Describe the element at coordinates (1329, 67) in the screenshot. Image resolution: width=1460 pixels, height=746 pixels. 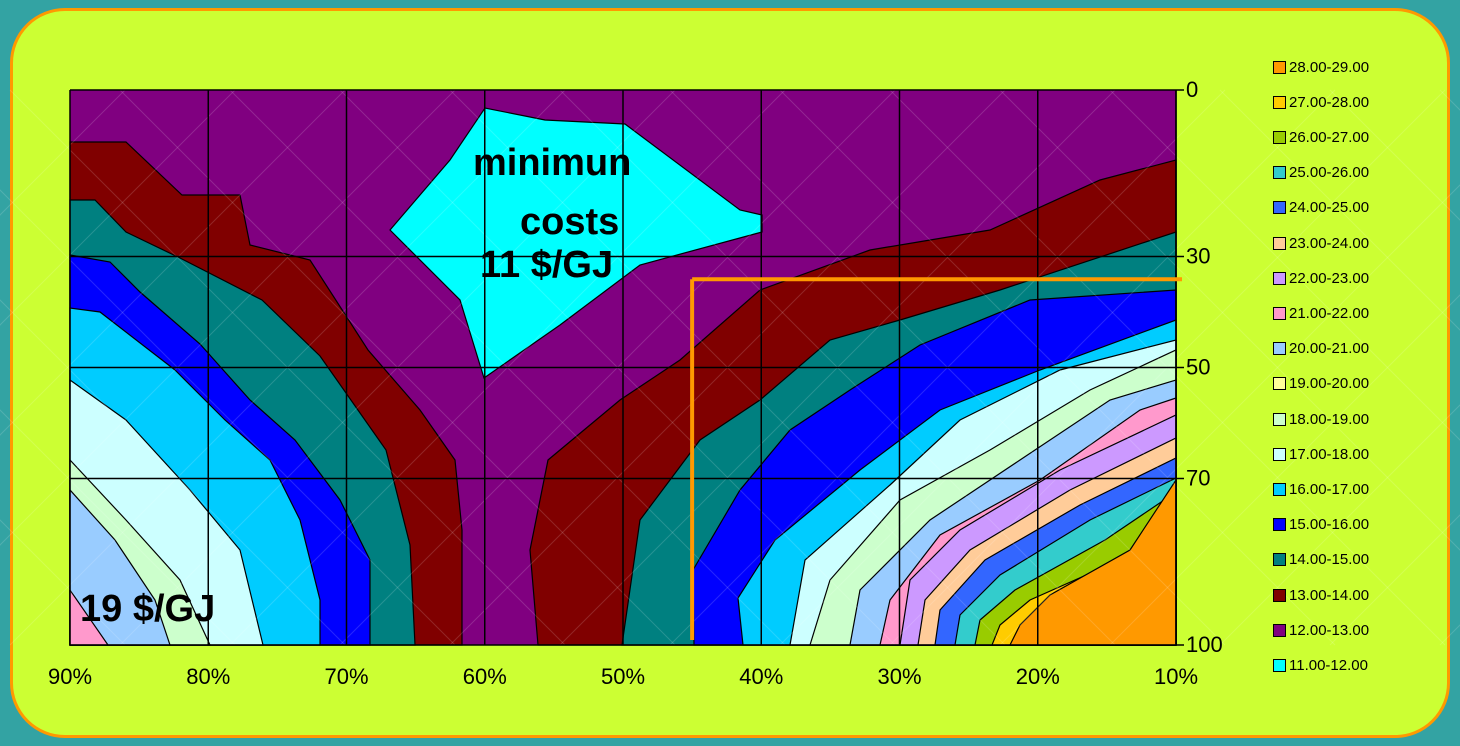
I see `legend-label: 28.00-29.00` at that location.